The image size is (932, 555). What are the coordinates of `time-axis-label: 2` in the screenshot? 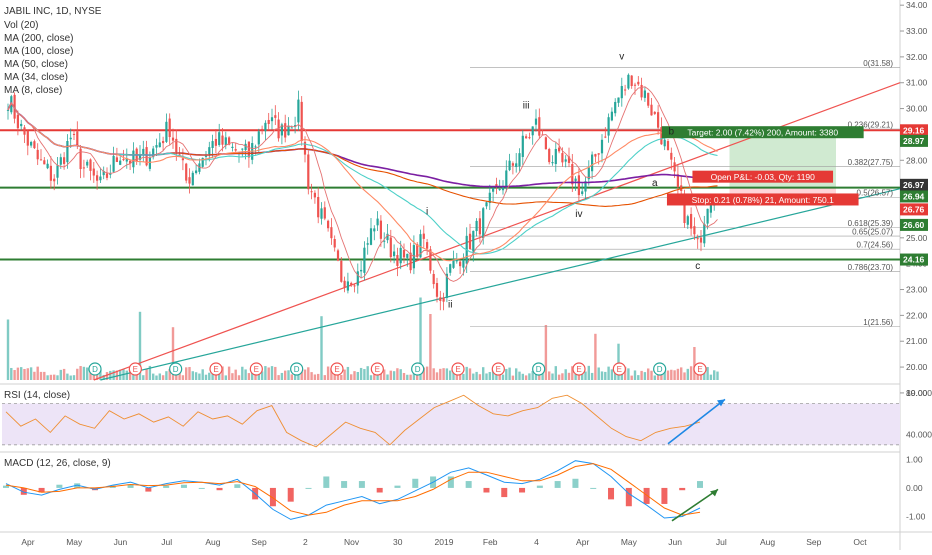 It's located at (305, 542).